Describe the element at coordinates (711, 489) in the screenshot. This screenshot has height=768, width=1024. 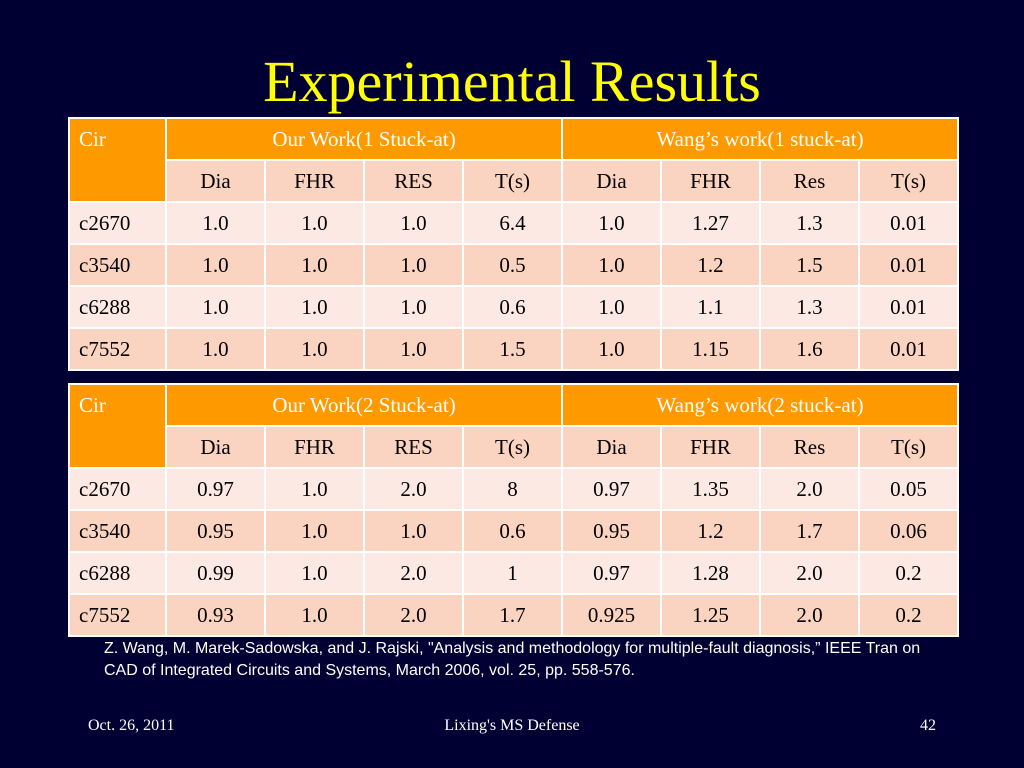
I see `table-cell: 1.35` at that location.